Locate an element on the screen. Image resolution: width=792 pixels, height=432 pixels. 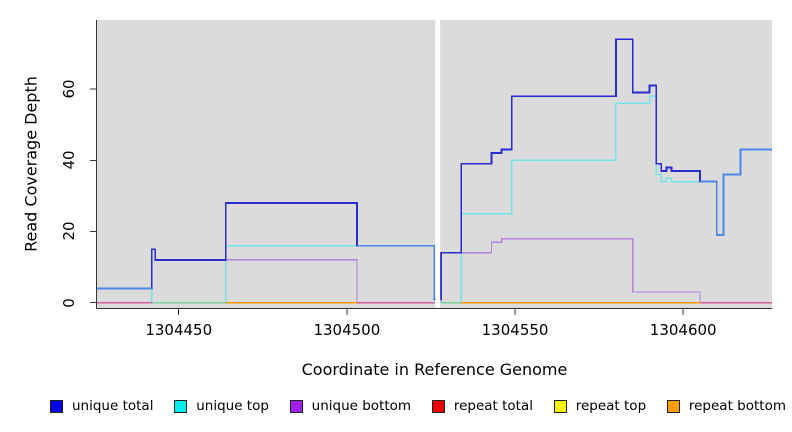
legend-label: repeat total is located at coordinates (493, 406).